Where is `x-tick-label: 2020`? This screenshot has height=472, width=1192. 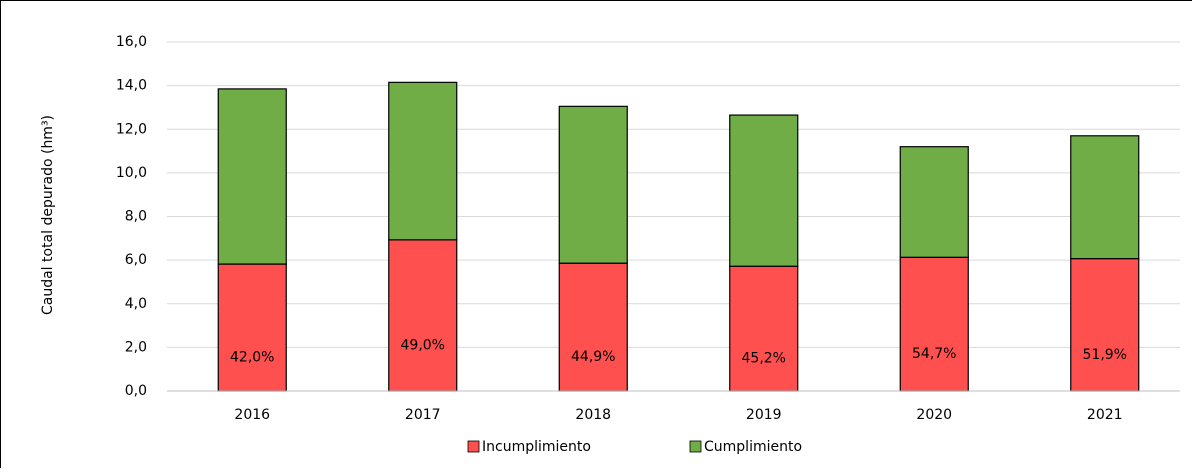
x-tick-label: 2020 is located at coordinates (934, 415).